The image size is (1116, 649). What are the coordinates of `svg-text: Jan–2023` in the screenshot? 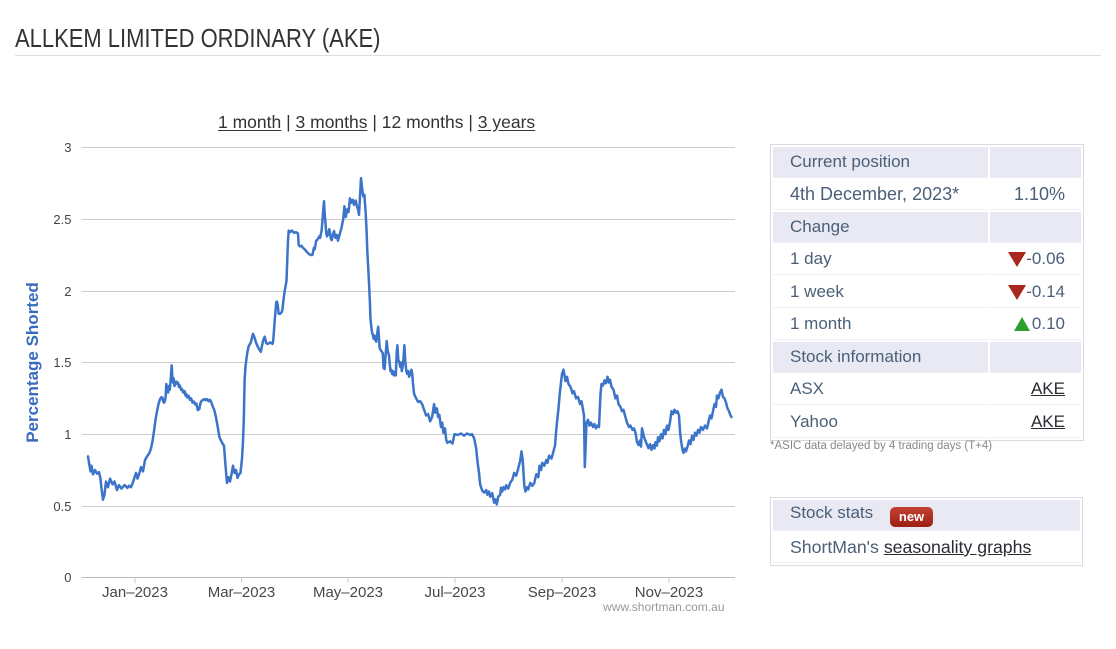 It's located at (135, 592).